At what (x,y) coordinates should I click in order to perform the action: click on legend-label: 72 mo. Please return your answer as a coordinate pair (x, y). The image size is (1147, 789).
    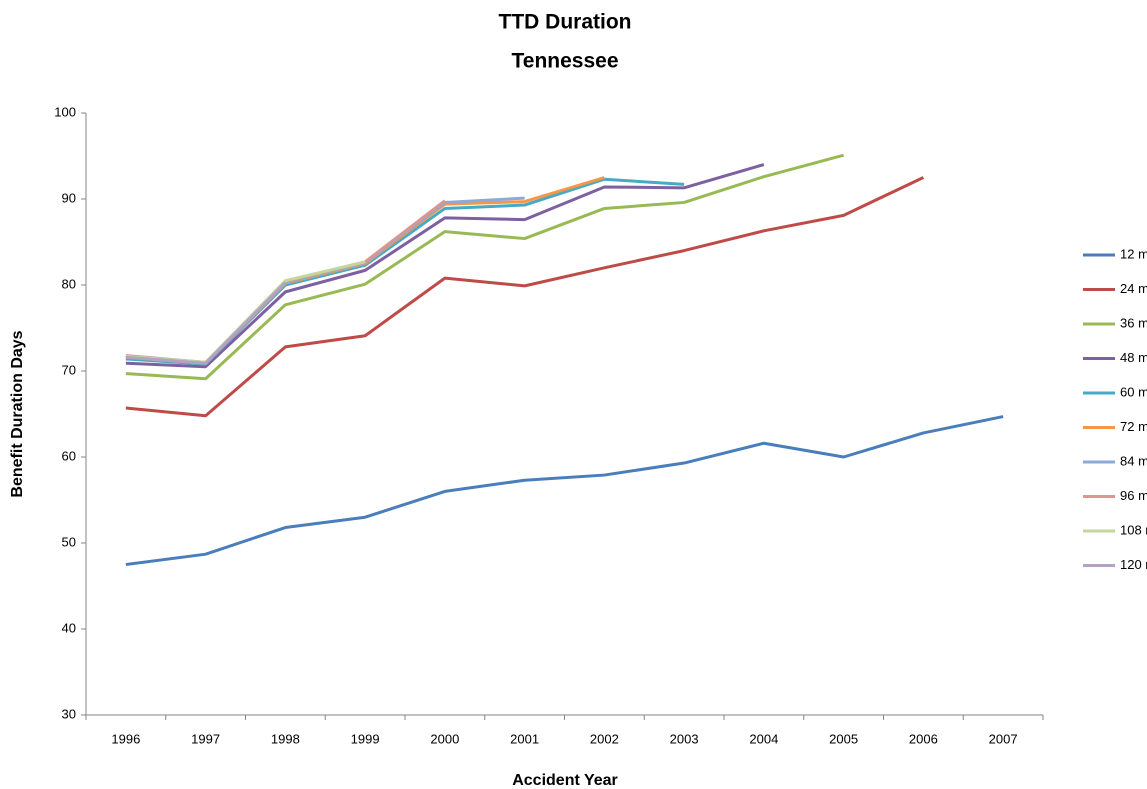
    Looking at the image, I should click on (1133, 426).